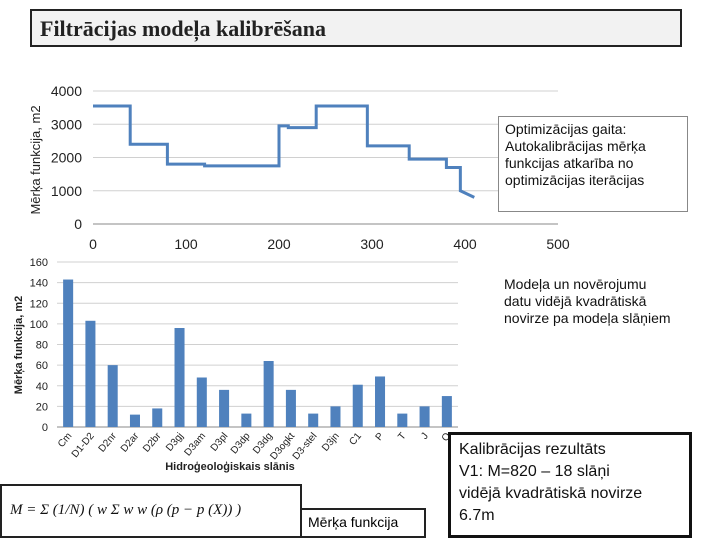 This screenshot has width=720, height=540. I want to click on result-line-2: V1: M=820 – 18 slāņi, so click(534, 471).